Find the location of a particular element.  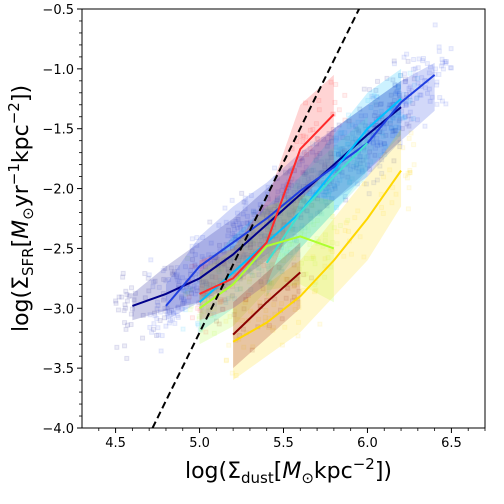

x-tick-label: 5.5 is located at coordinates (283, 443).